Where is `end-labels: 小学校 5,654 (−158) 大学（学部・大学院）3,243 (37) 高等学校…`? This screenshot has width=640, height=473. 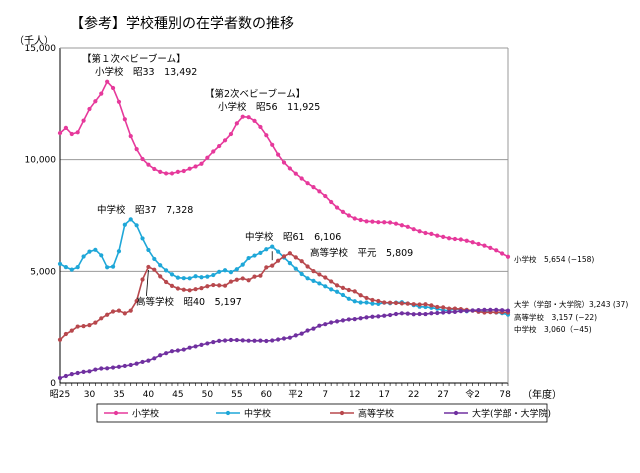 end-labels: 小学校 5,654 (−158) 大学（学部・大学院）3,243 (37) 高等学校… is located at coordinates (571, 294).